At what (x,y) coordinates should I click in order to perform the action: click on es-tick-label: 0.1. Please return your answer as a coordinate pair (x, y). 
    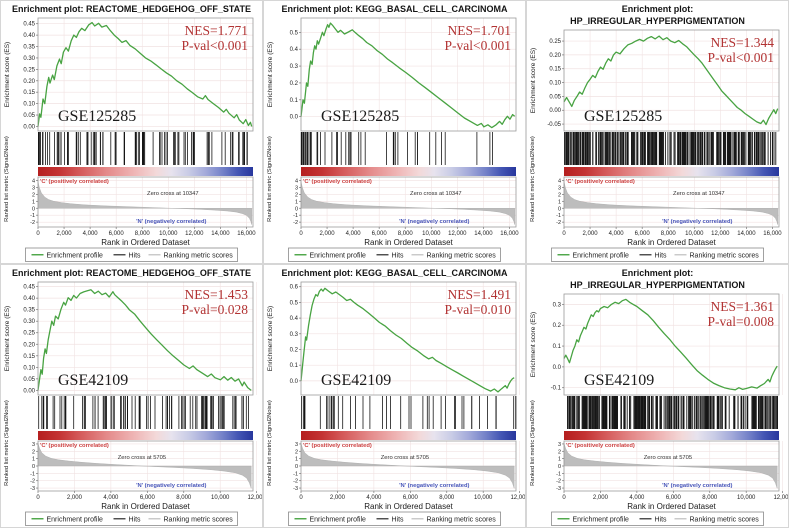
    Looking at the image, I should click on (294, 101).